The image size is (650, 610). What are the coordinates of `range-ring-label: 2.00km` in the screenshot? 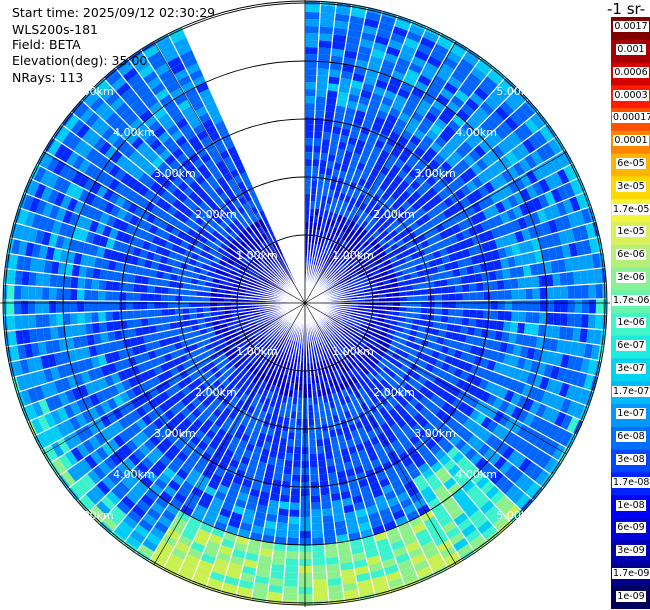 It's located at (216, 392).